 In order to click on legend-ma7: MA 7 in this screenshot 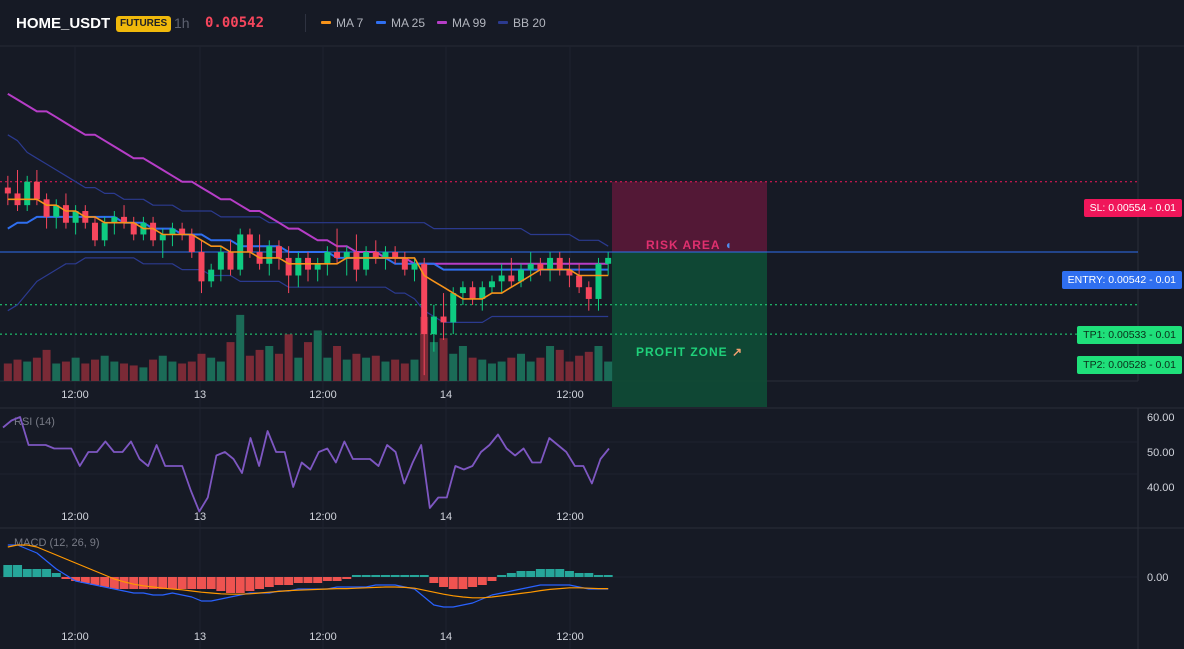, I will do `click(342, 23)`.